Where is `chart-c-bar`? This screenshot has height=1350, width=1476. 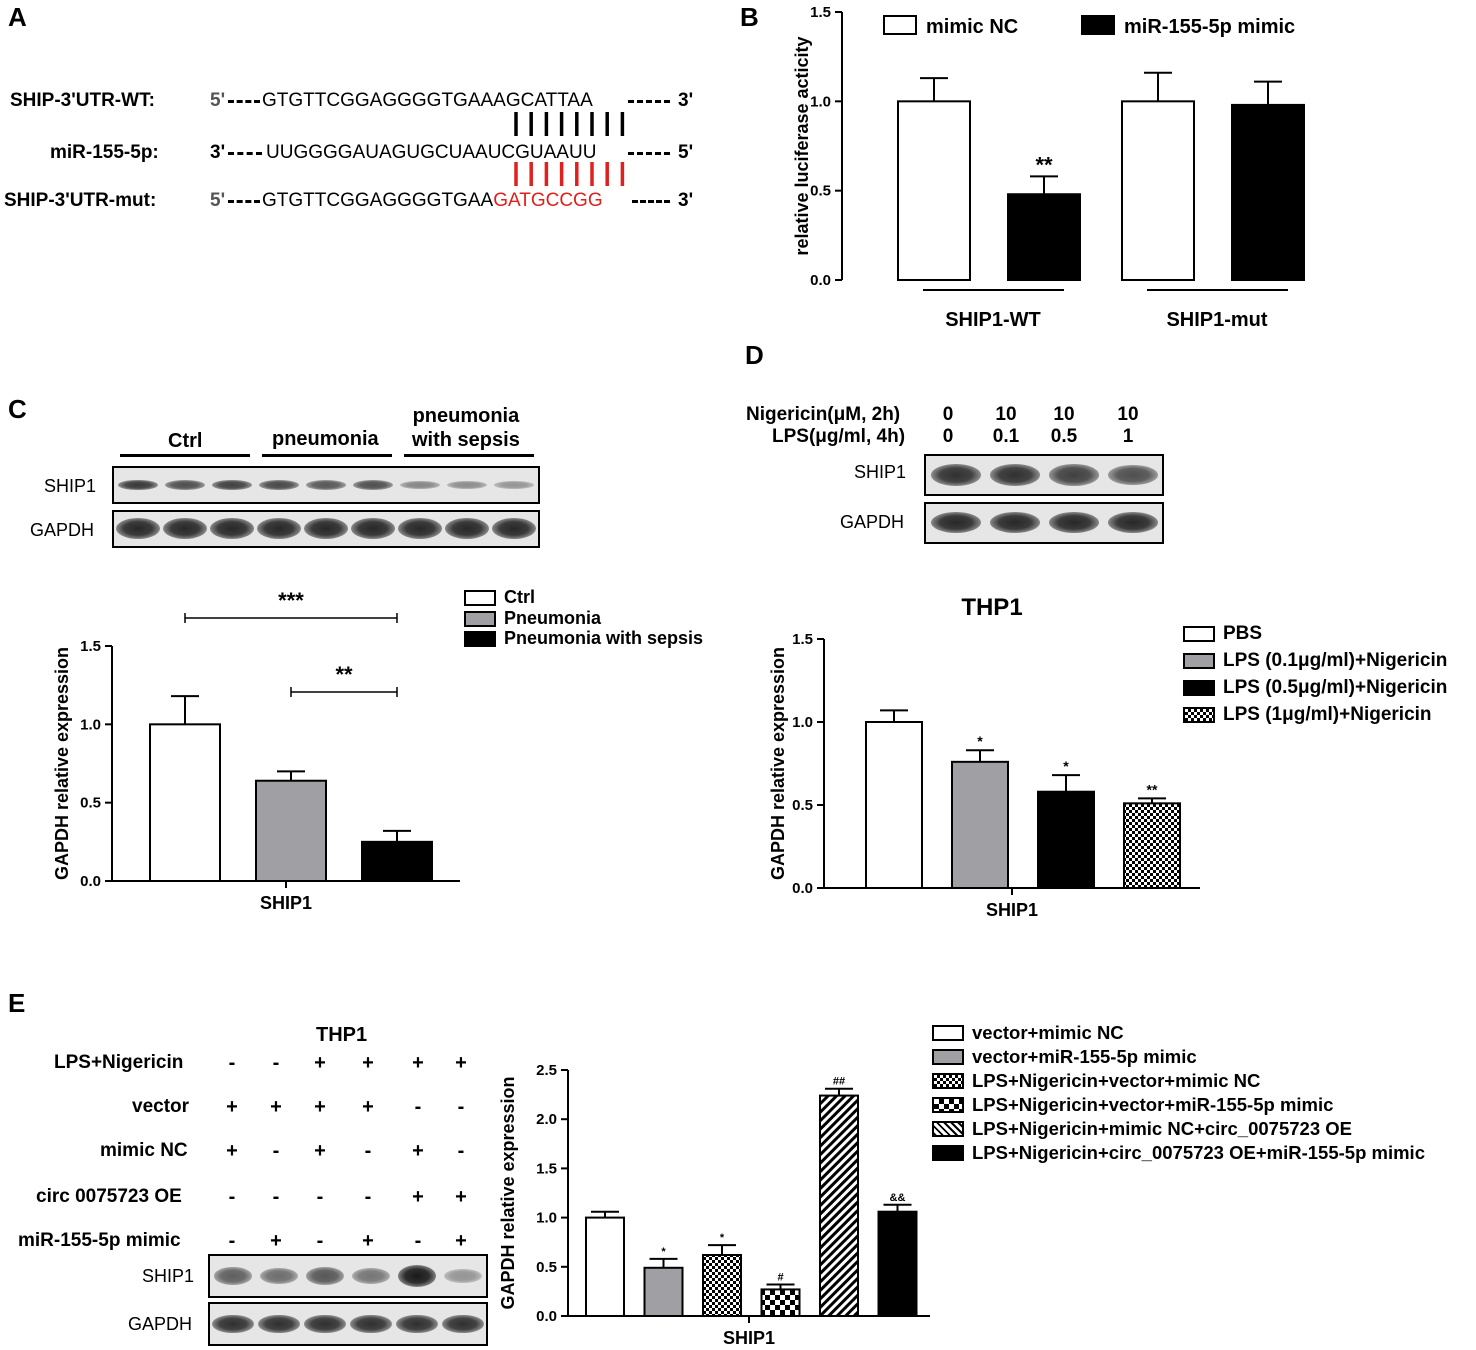
chart-c-bar is located at coordinates (291, 831).